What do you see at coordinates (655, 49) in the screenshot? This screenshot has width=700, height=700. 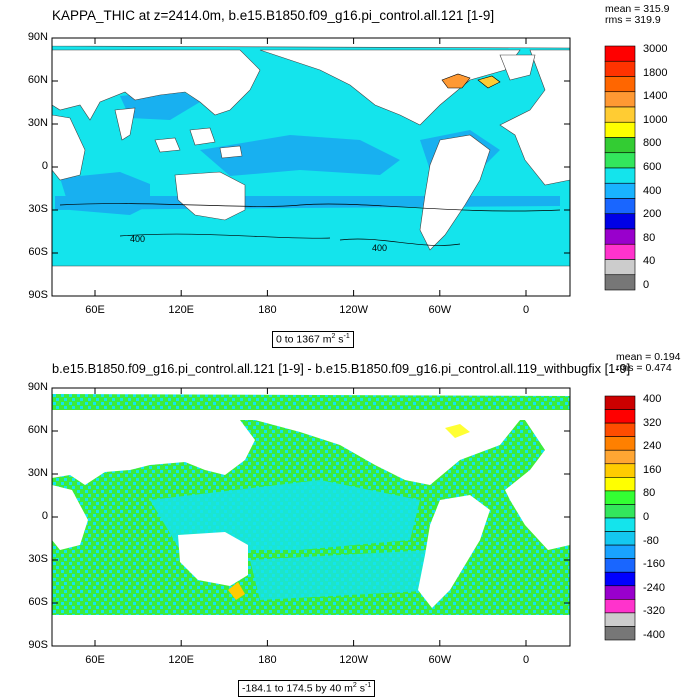 I see `colorbar-label: 3000` at bounding box center [655, 49].